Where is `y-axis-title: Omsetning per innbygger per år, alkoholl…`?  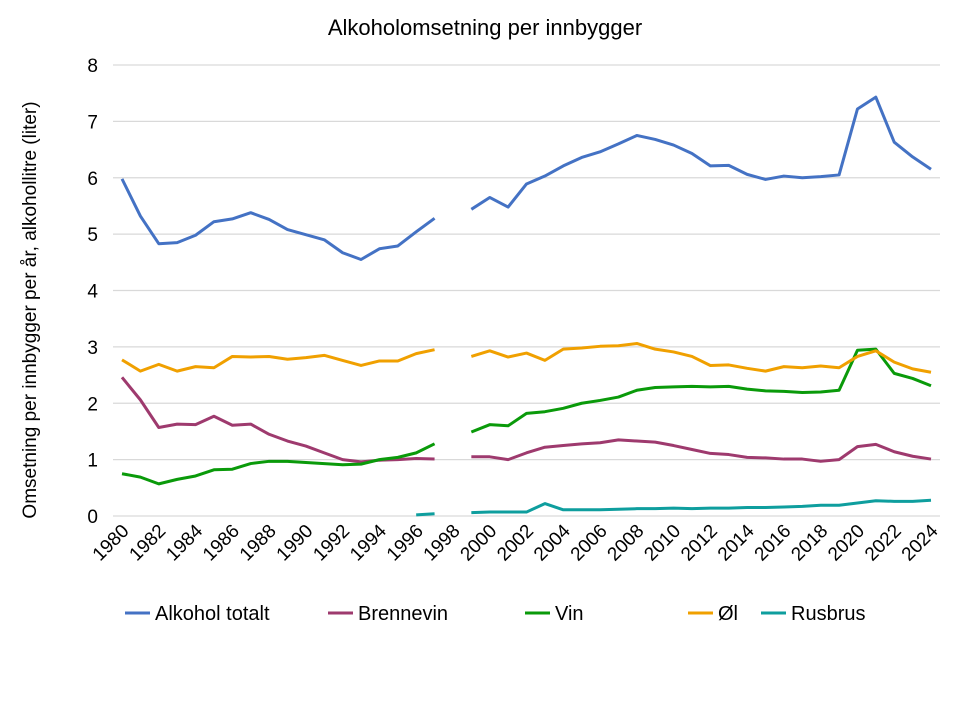
y-axis-title: Omsetning per innbygger per år, alkoholl… is located at coordinates (30, 309).